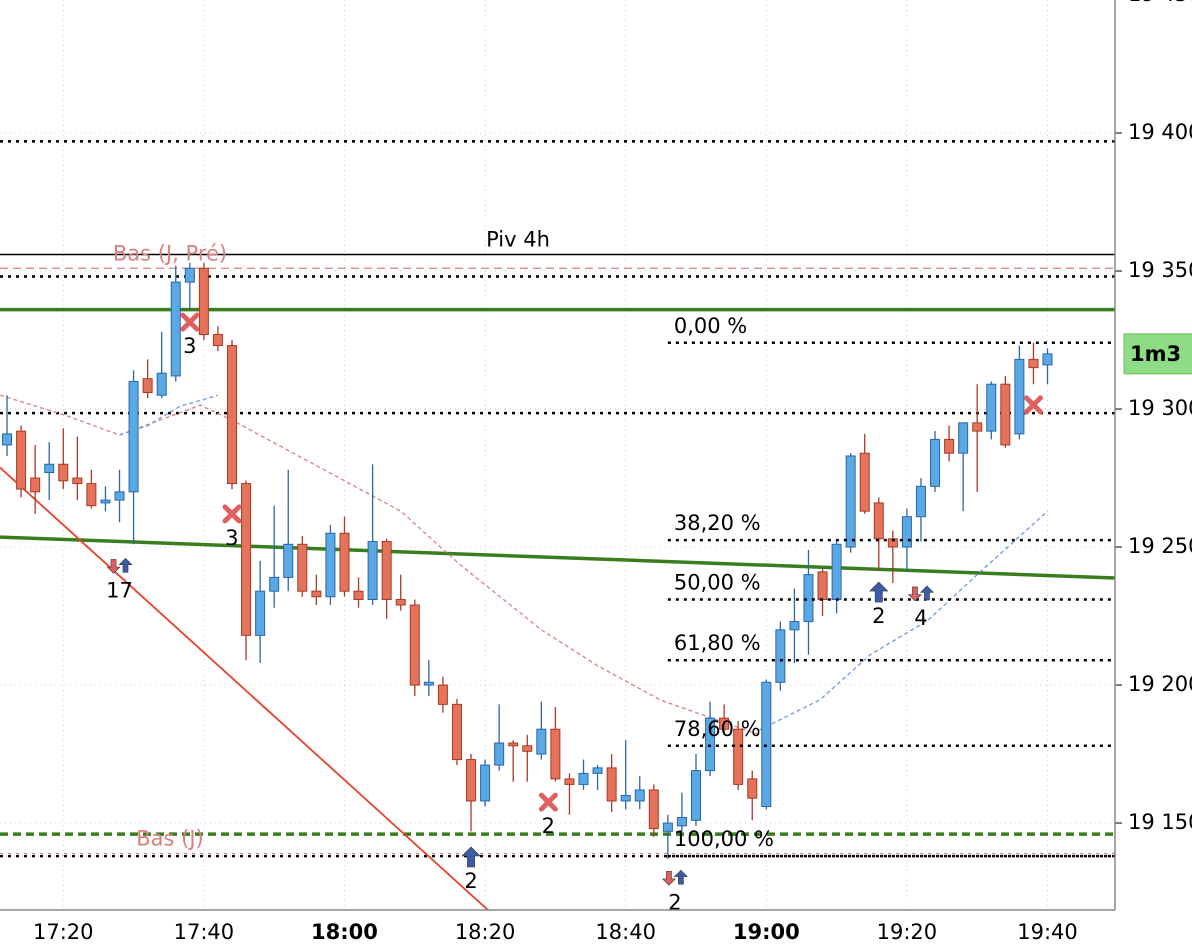 The image size is (1192, 952). What do you see at coordinates (558, 557) in the screenshot?
I see `trendline` at bounding box center [558, 557].